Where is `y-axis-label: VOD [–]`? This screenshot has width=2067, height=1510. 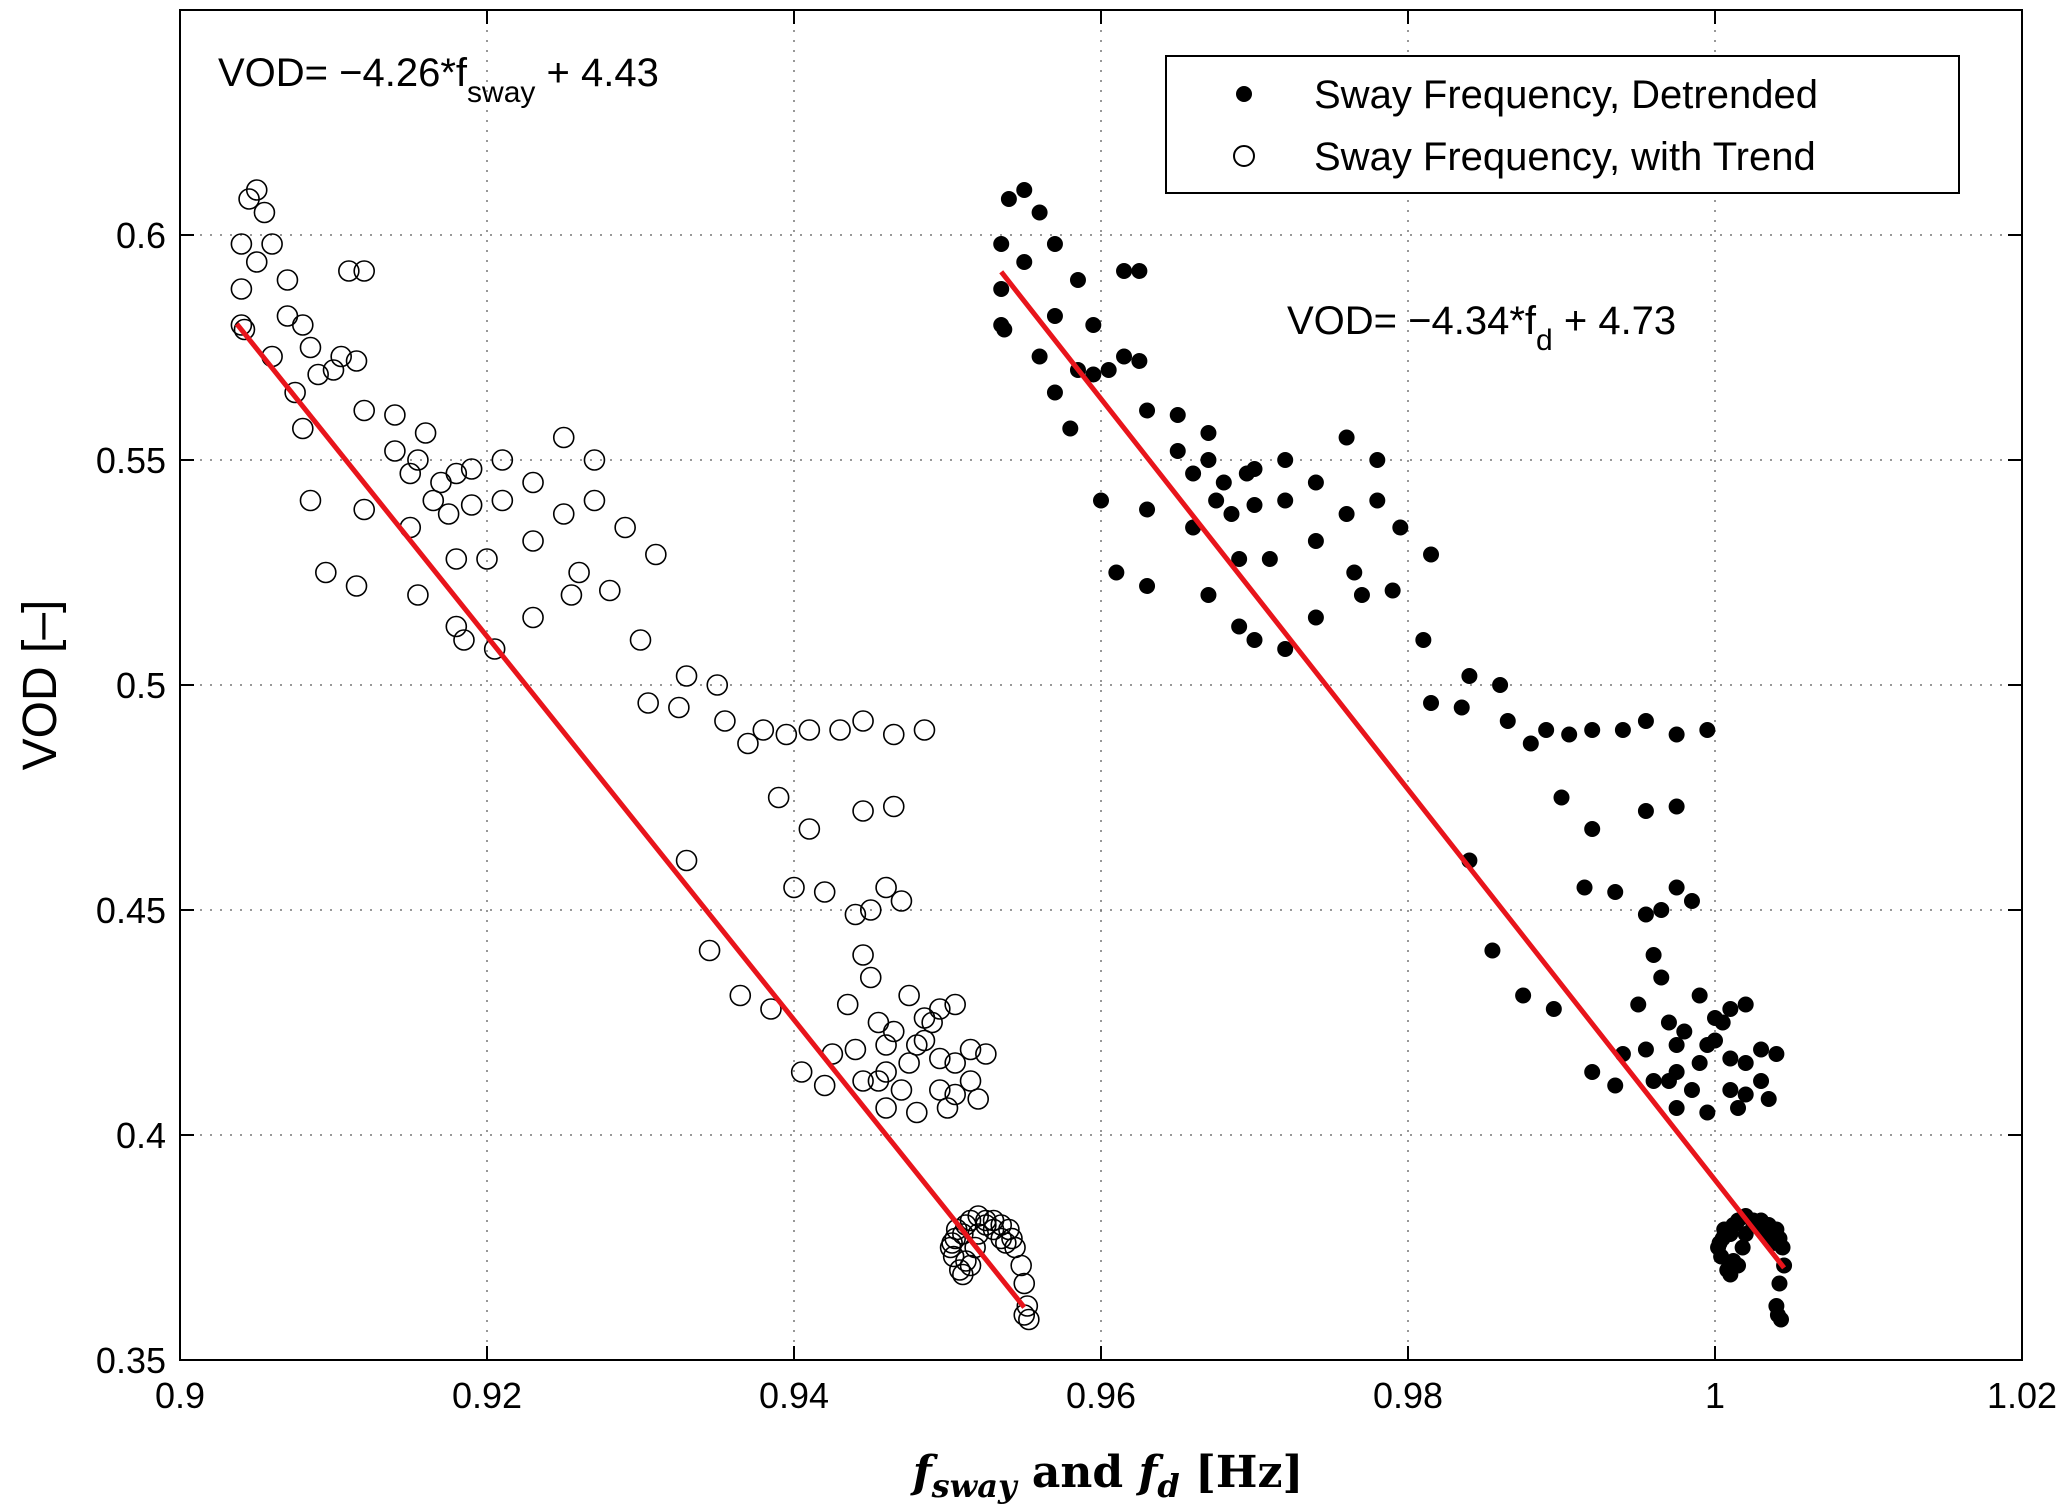
y-axis-label: VOD [–] is located at coordinates (40, 685).